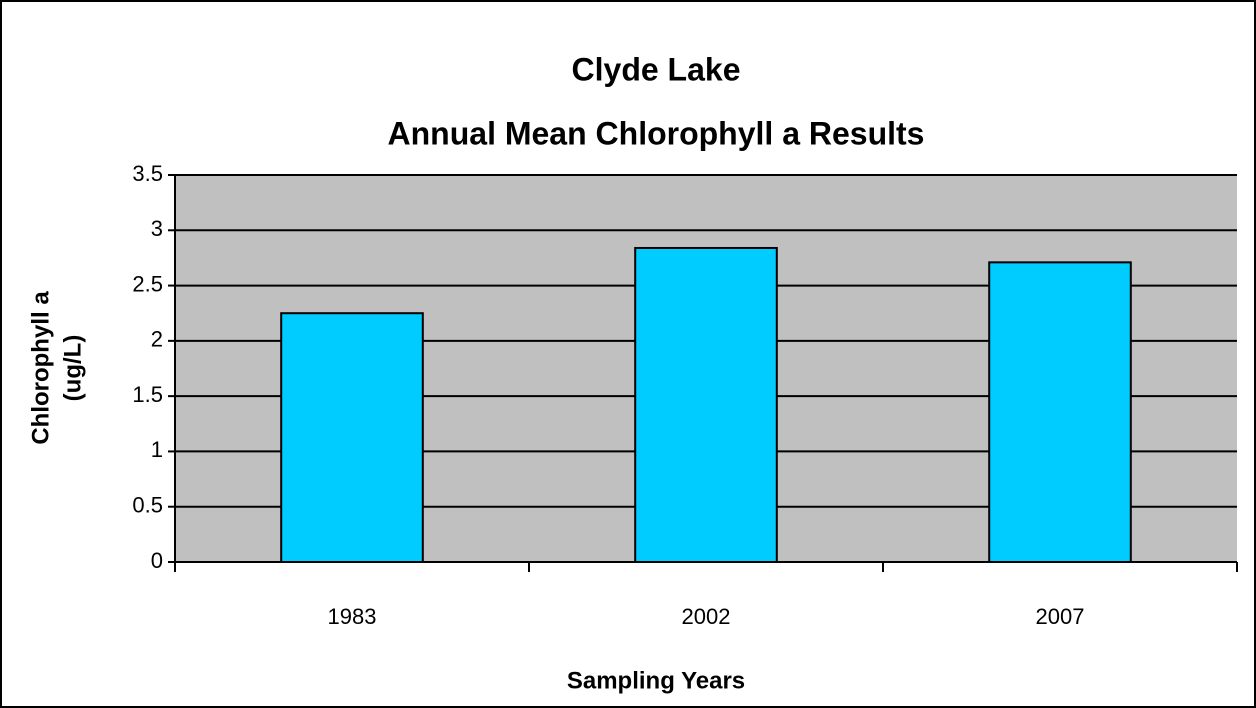  Describe the element at coordinates (1060, 616) in the screenshot. I see `x-tick-label: 2007` at that location.